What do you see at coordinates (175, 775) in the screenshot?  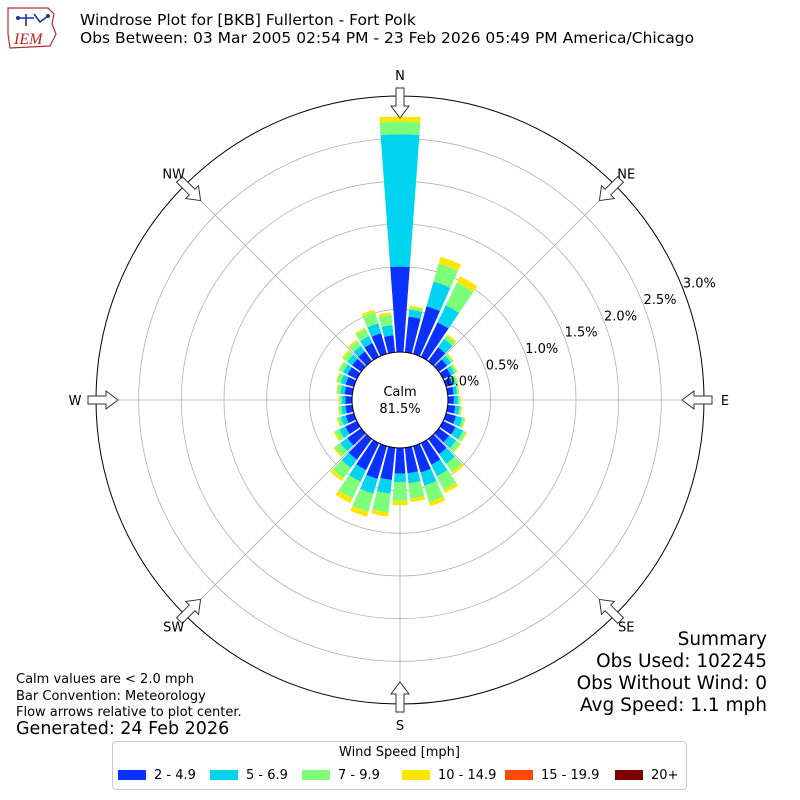 I see `legend-label: 2 - 4.9` at bounding box center [175, 775].